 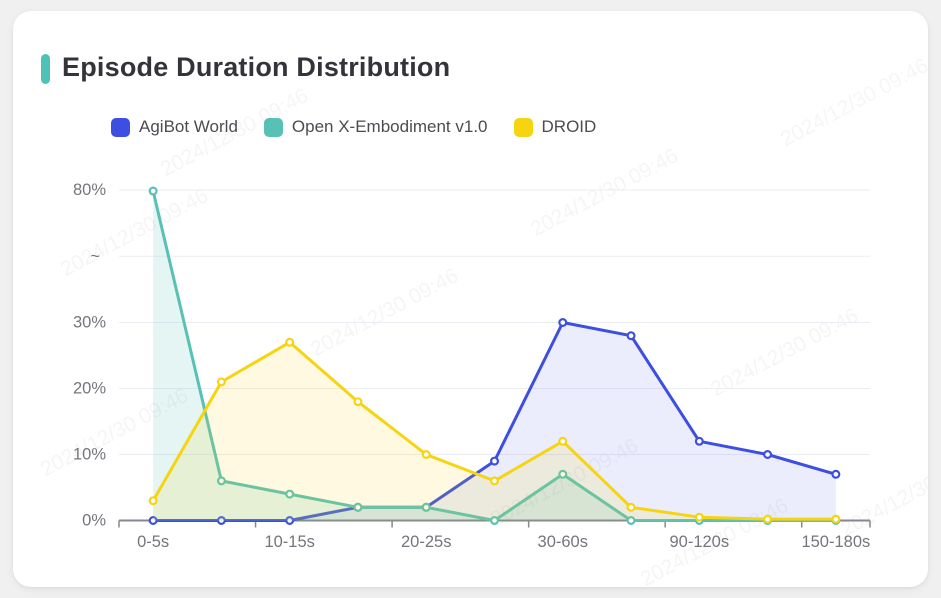 I want to click on svg-text: 0%, so click(x=94, y=521).